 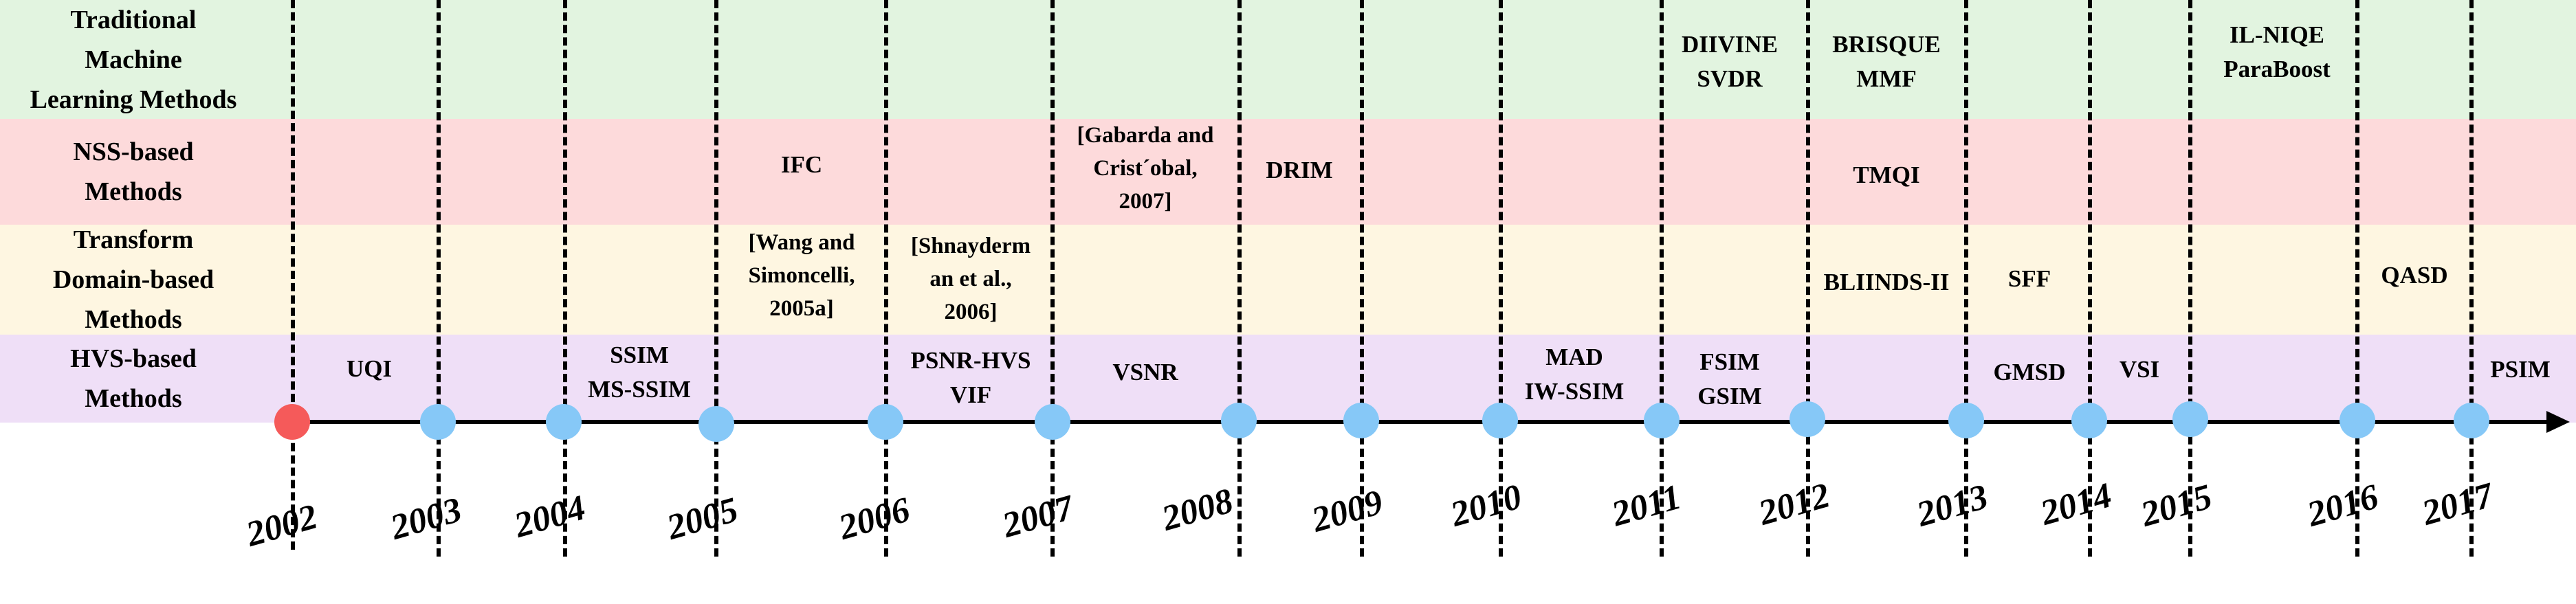 I want to click on entry-vsi: VSI, so click(x=2139, y=369).